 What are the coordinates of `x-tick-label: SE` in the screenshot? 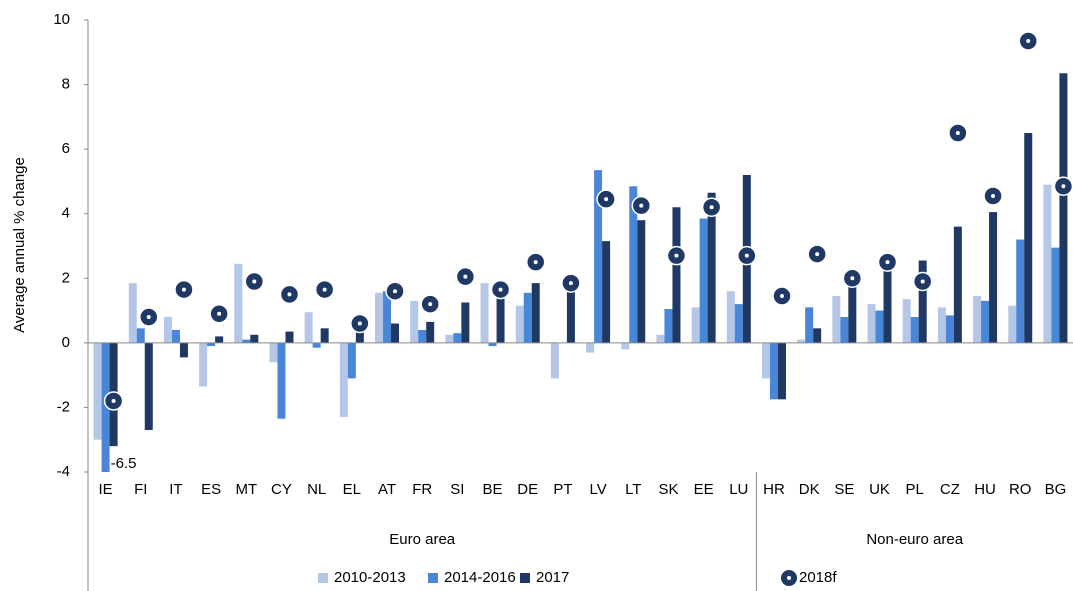 It's located at (844, 489).